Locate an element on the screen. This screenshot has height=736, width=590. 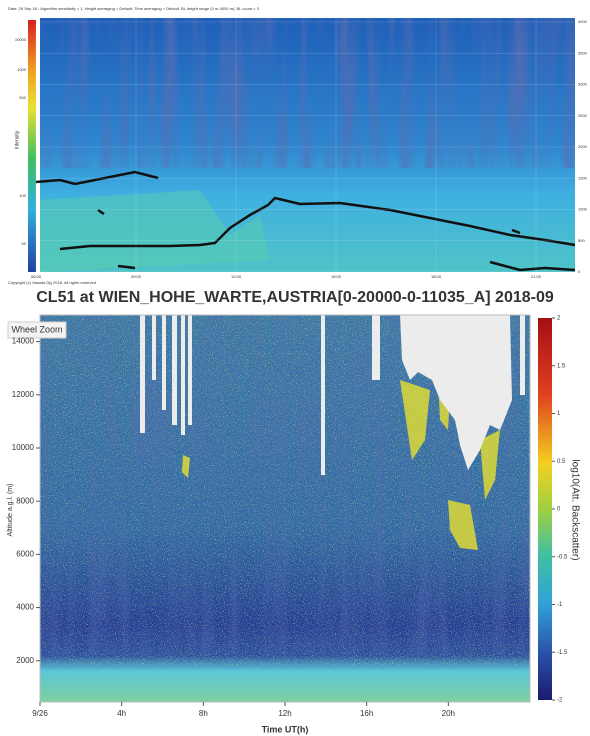
x-tick-label: 09:00 is located at coordinates (136, 276).